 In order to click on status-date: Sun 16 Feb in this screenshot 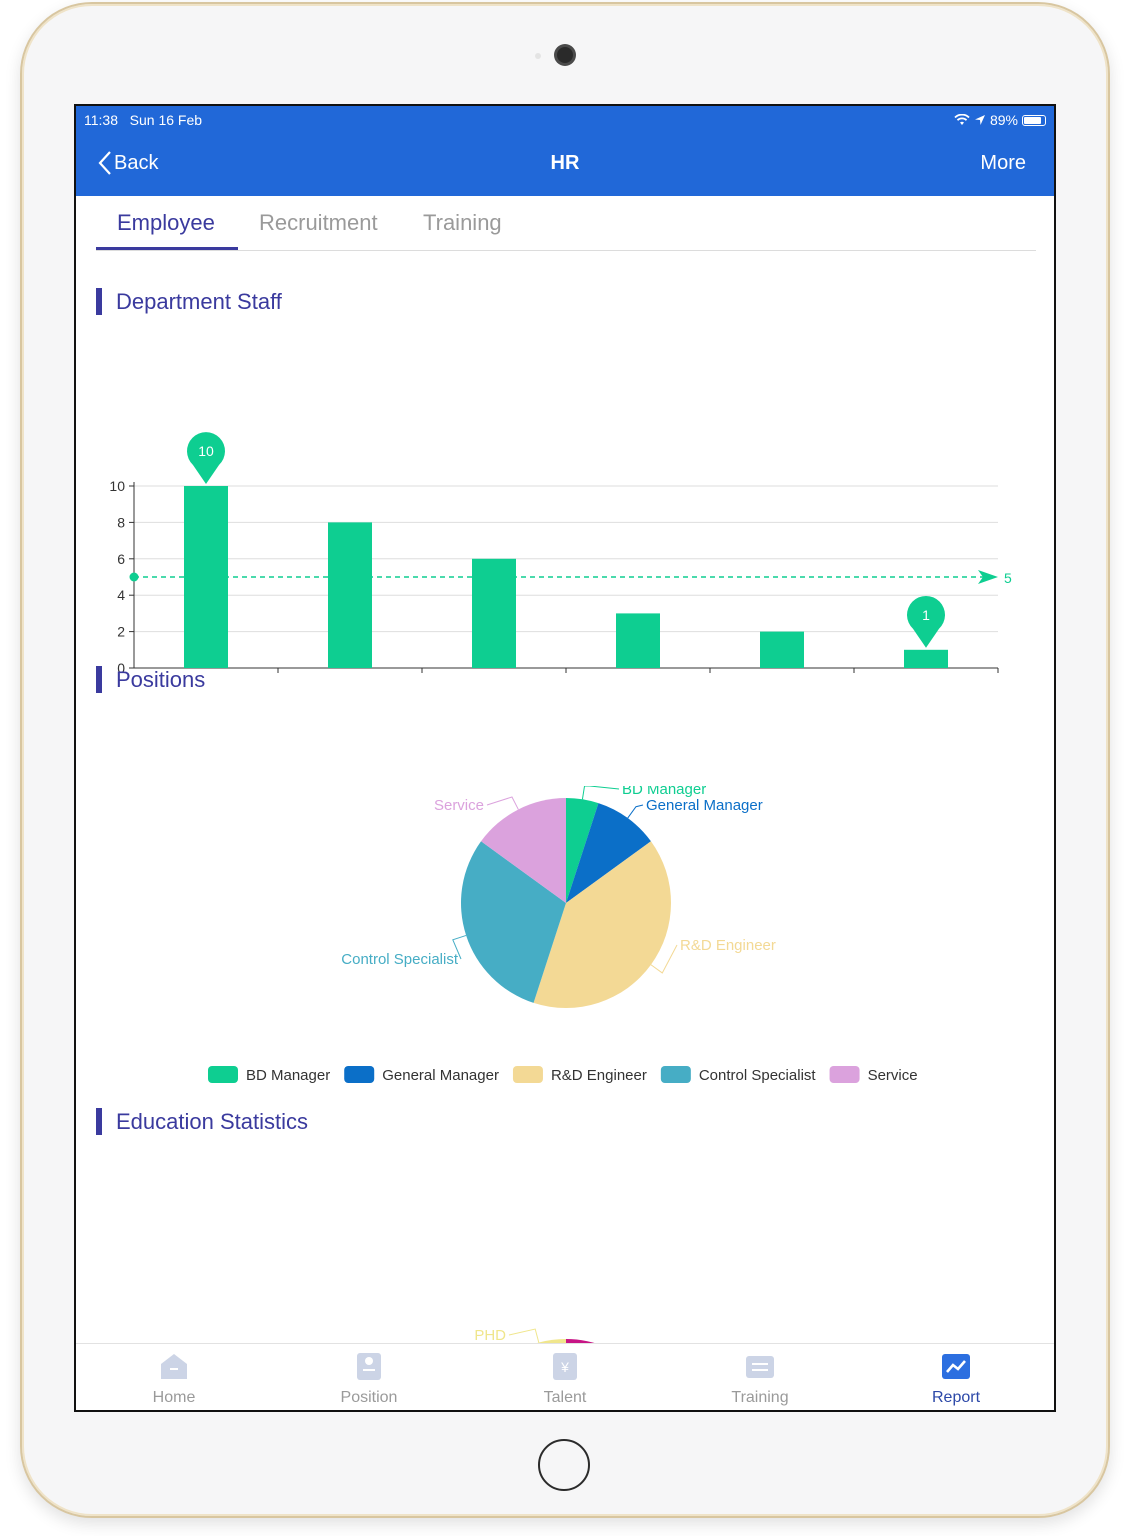, I will do `click(166, 120)`.